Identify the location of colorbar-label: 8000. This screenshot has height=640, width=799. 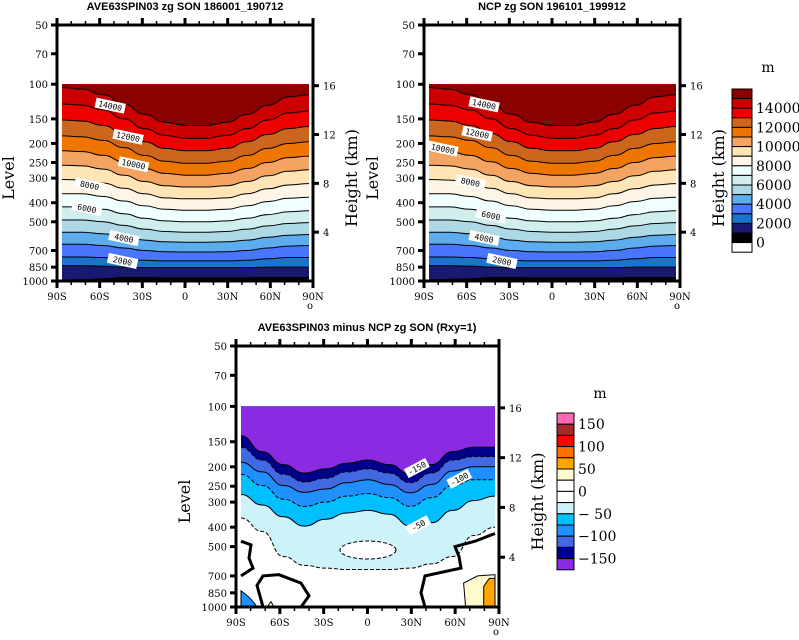
(774, 167).